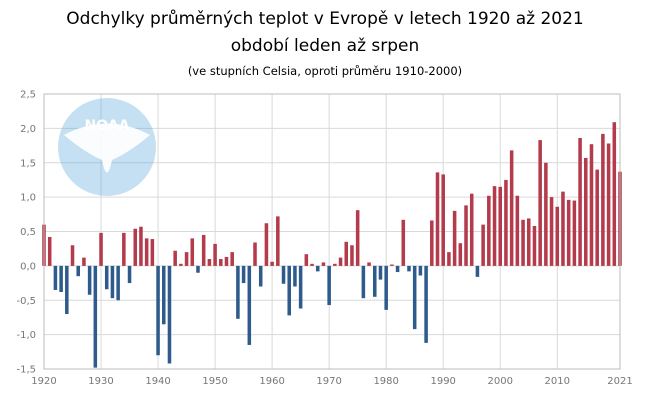 The image size is (650, 400). Describe the element at coordinates (28, 198) in the screenshot. I see `y-tick-label: 1,0` at that location.